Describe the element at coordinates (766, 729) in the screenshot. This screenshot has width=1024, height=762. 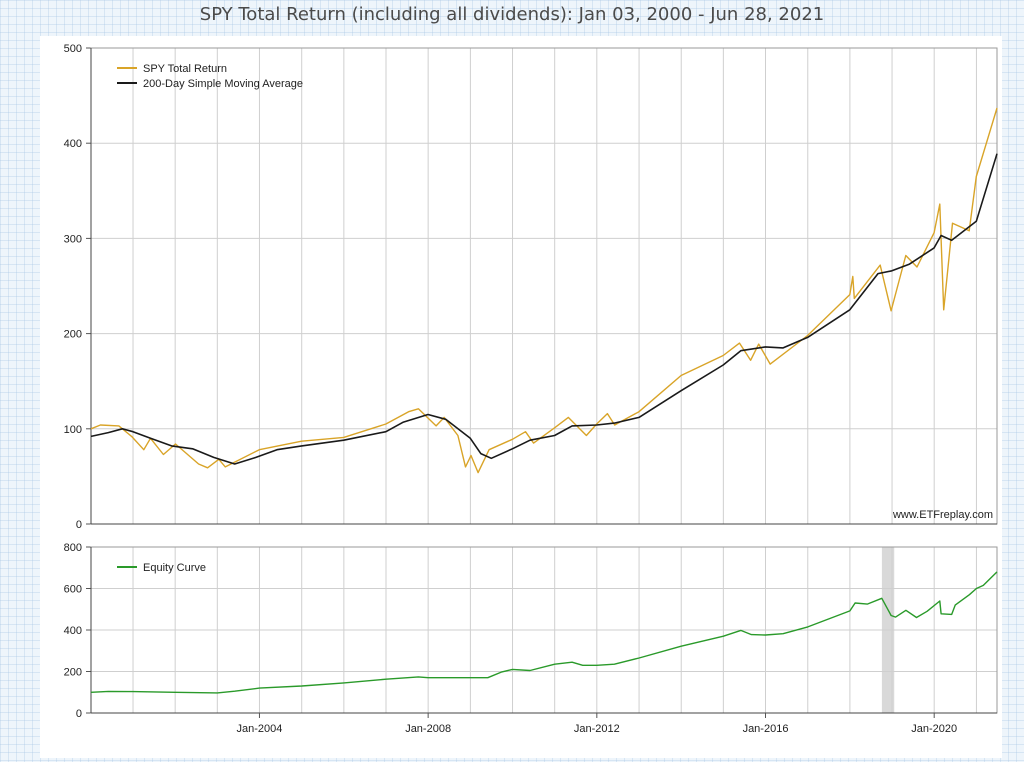
I see `x-tick-label: Jan-2016` at that location.